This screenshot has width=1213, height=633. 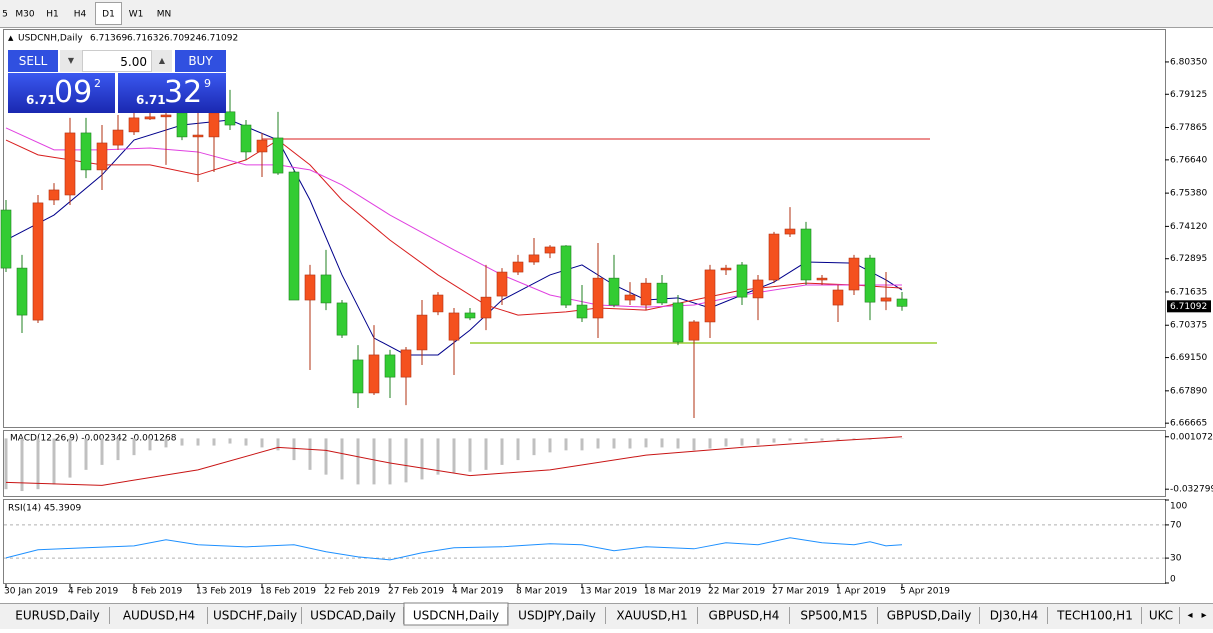 I want to click on chart-tab: AUDUSD,H4, so click(x=159, y=616).